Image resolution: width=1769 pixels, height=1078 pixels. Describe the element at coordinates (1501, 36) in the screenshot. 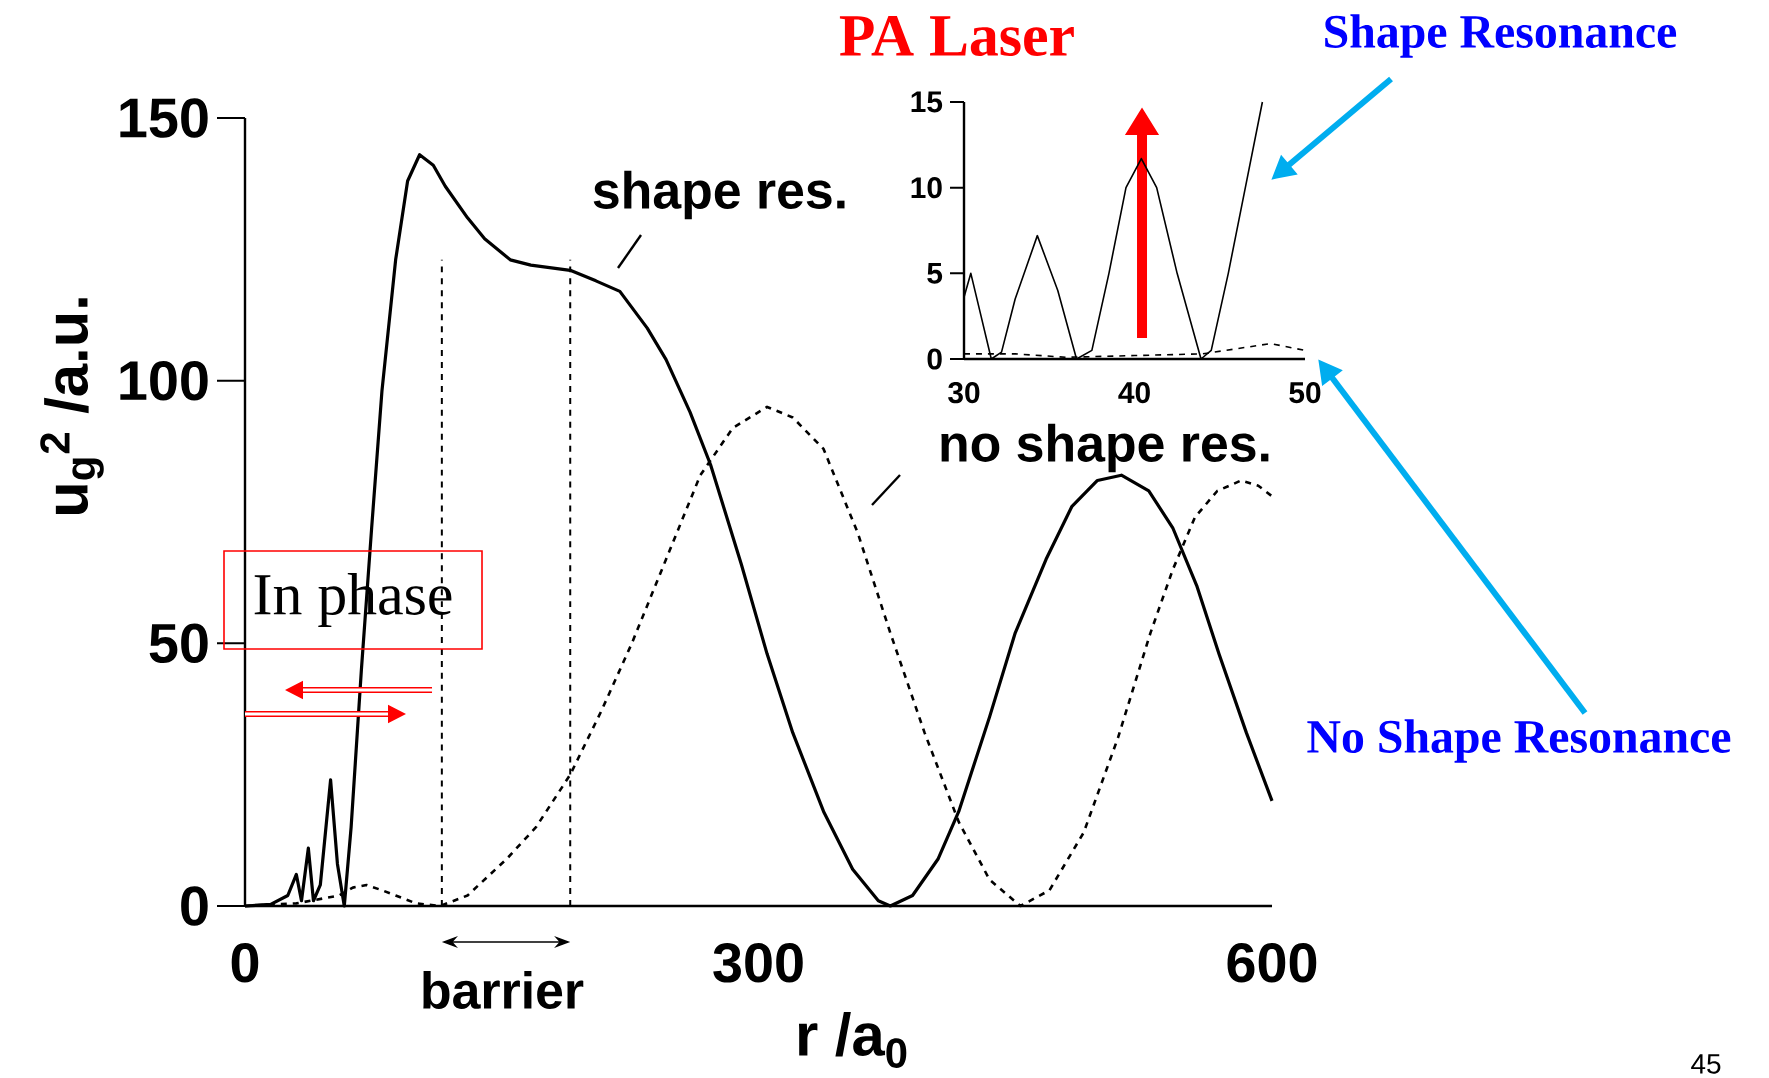

I see `text: Shape Resonance` at that location.